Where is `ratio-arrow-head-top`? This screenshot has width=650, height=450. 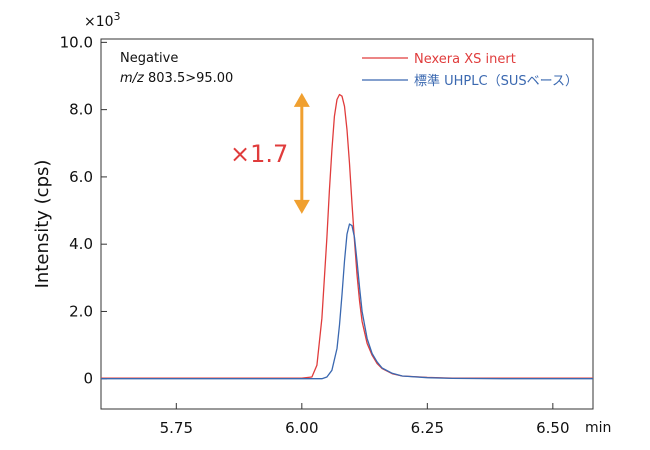 ratio-arrow-head-top is located at coordinates (301, 99).